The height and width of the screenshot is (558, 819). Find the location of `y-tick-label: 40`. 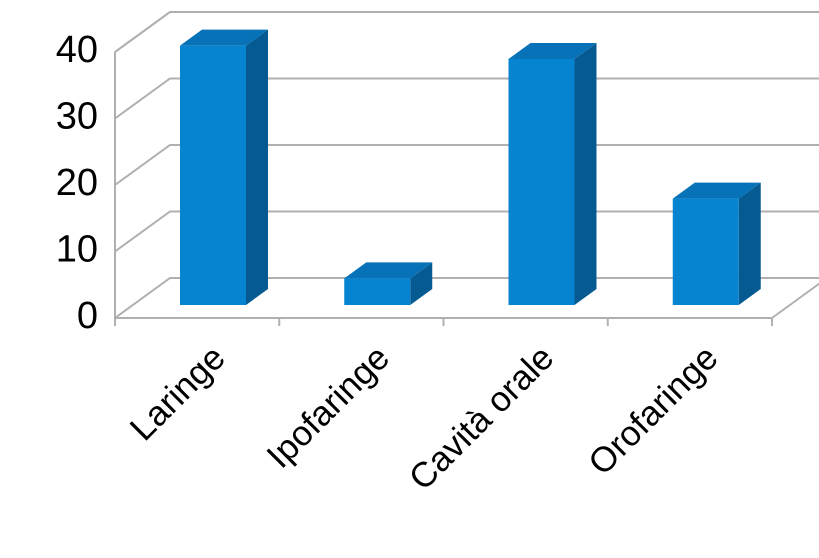

y-tick-label: 40 is located at coordinates (77, 50).